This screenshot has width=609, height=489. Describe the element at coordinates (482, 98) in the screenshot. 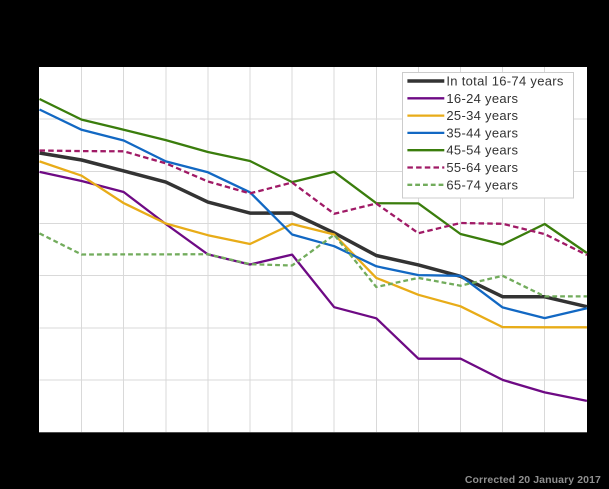

I see `svg-text: 16-24 years` at that location.